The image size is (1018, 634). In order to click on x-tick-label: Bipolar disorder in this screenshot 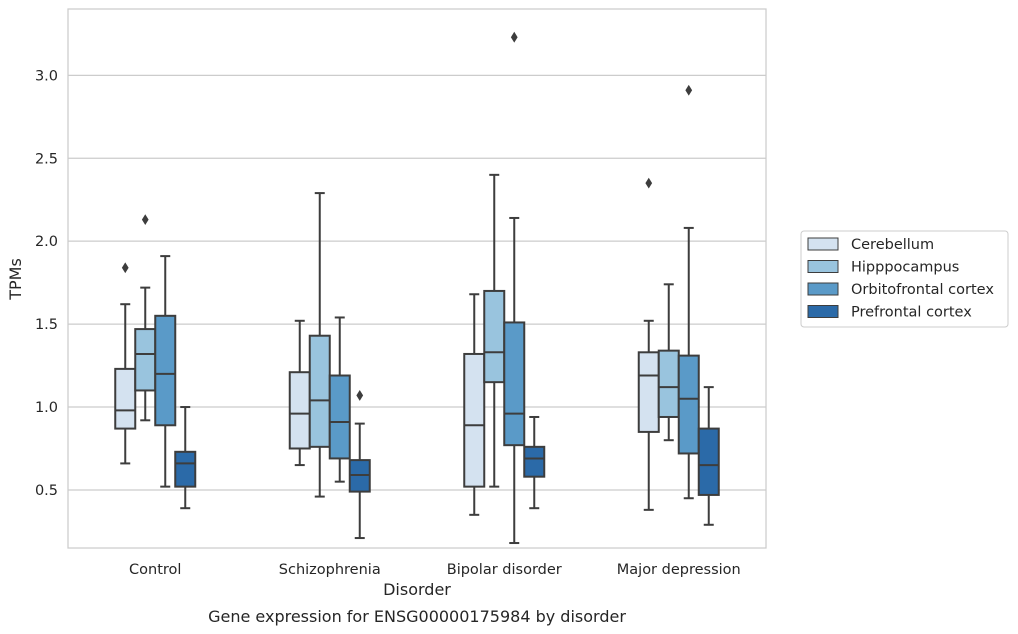, I will do `click(504, 570)`.